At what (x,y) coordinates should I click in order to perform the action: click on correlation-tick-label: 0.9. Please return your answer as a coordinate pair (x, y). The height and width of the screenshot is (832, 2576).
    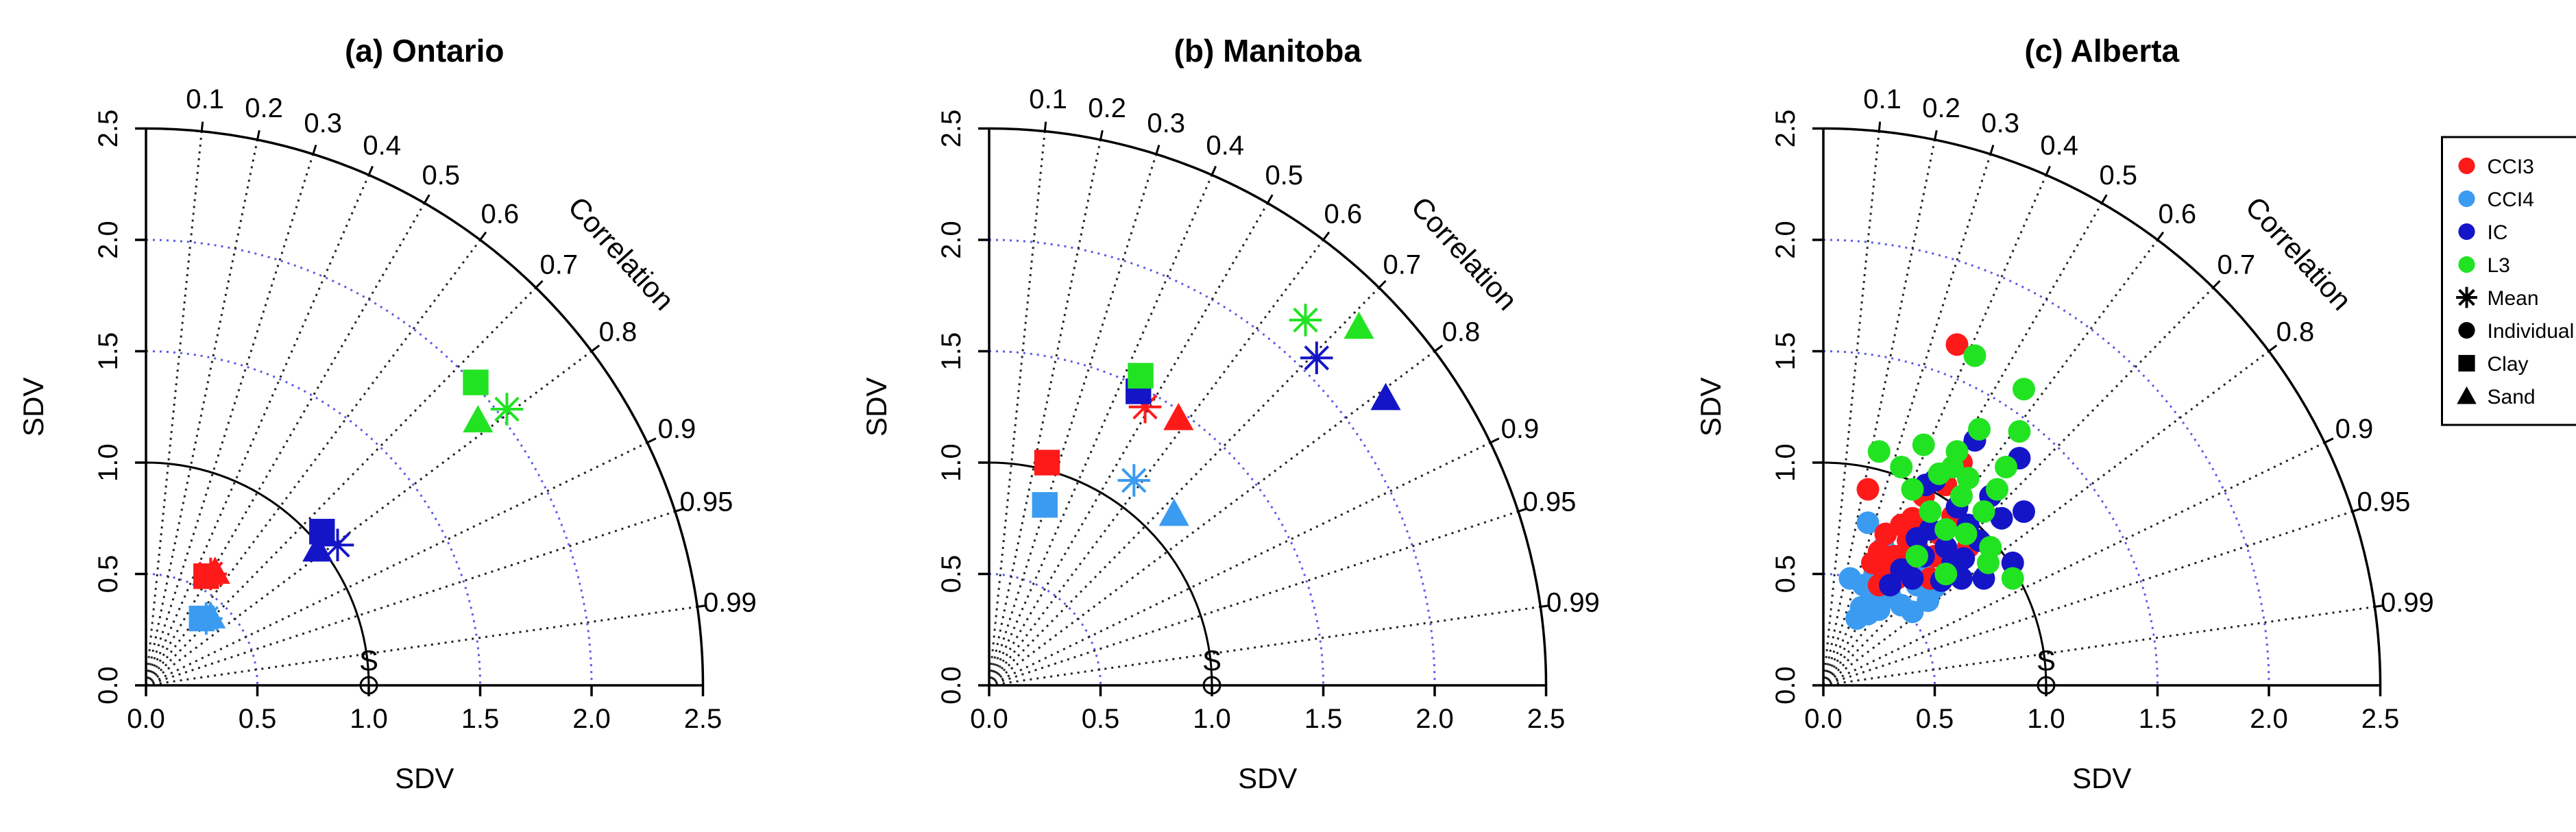
    Looking at the image, I should click on (2354, 429).